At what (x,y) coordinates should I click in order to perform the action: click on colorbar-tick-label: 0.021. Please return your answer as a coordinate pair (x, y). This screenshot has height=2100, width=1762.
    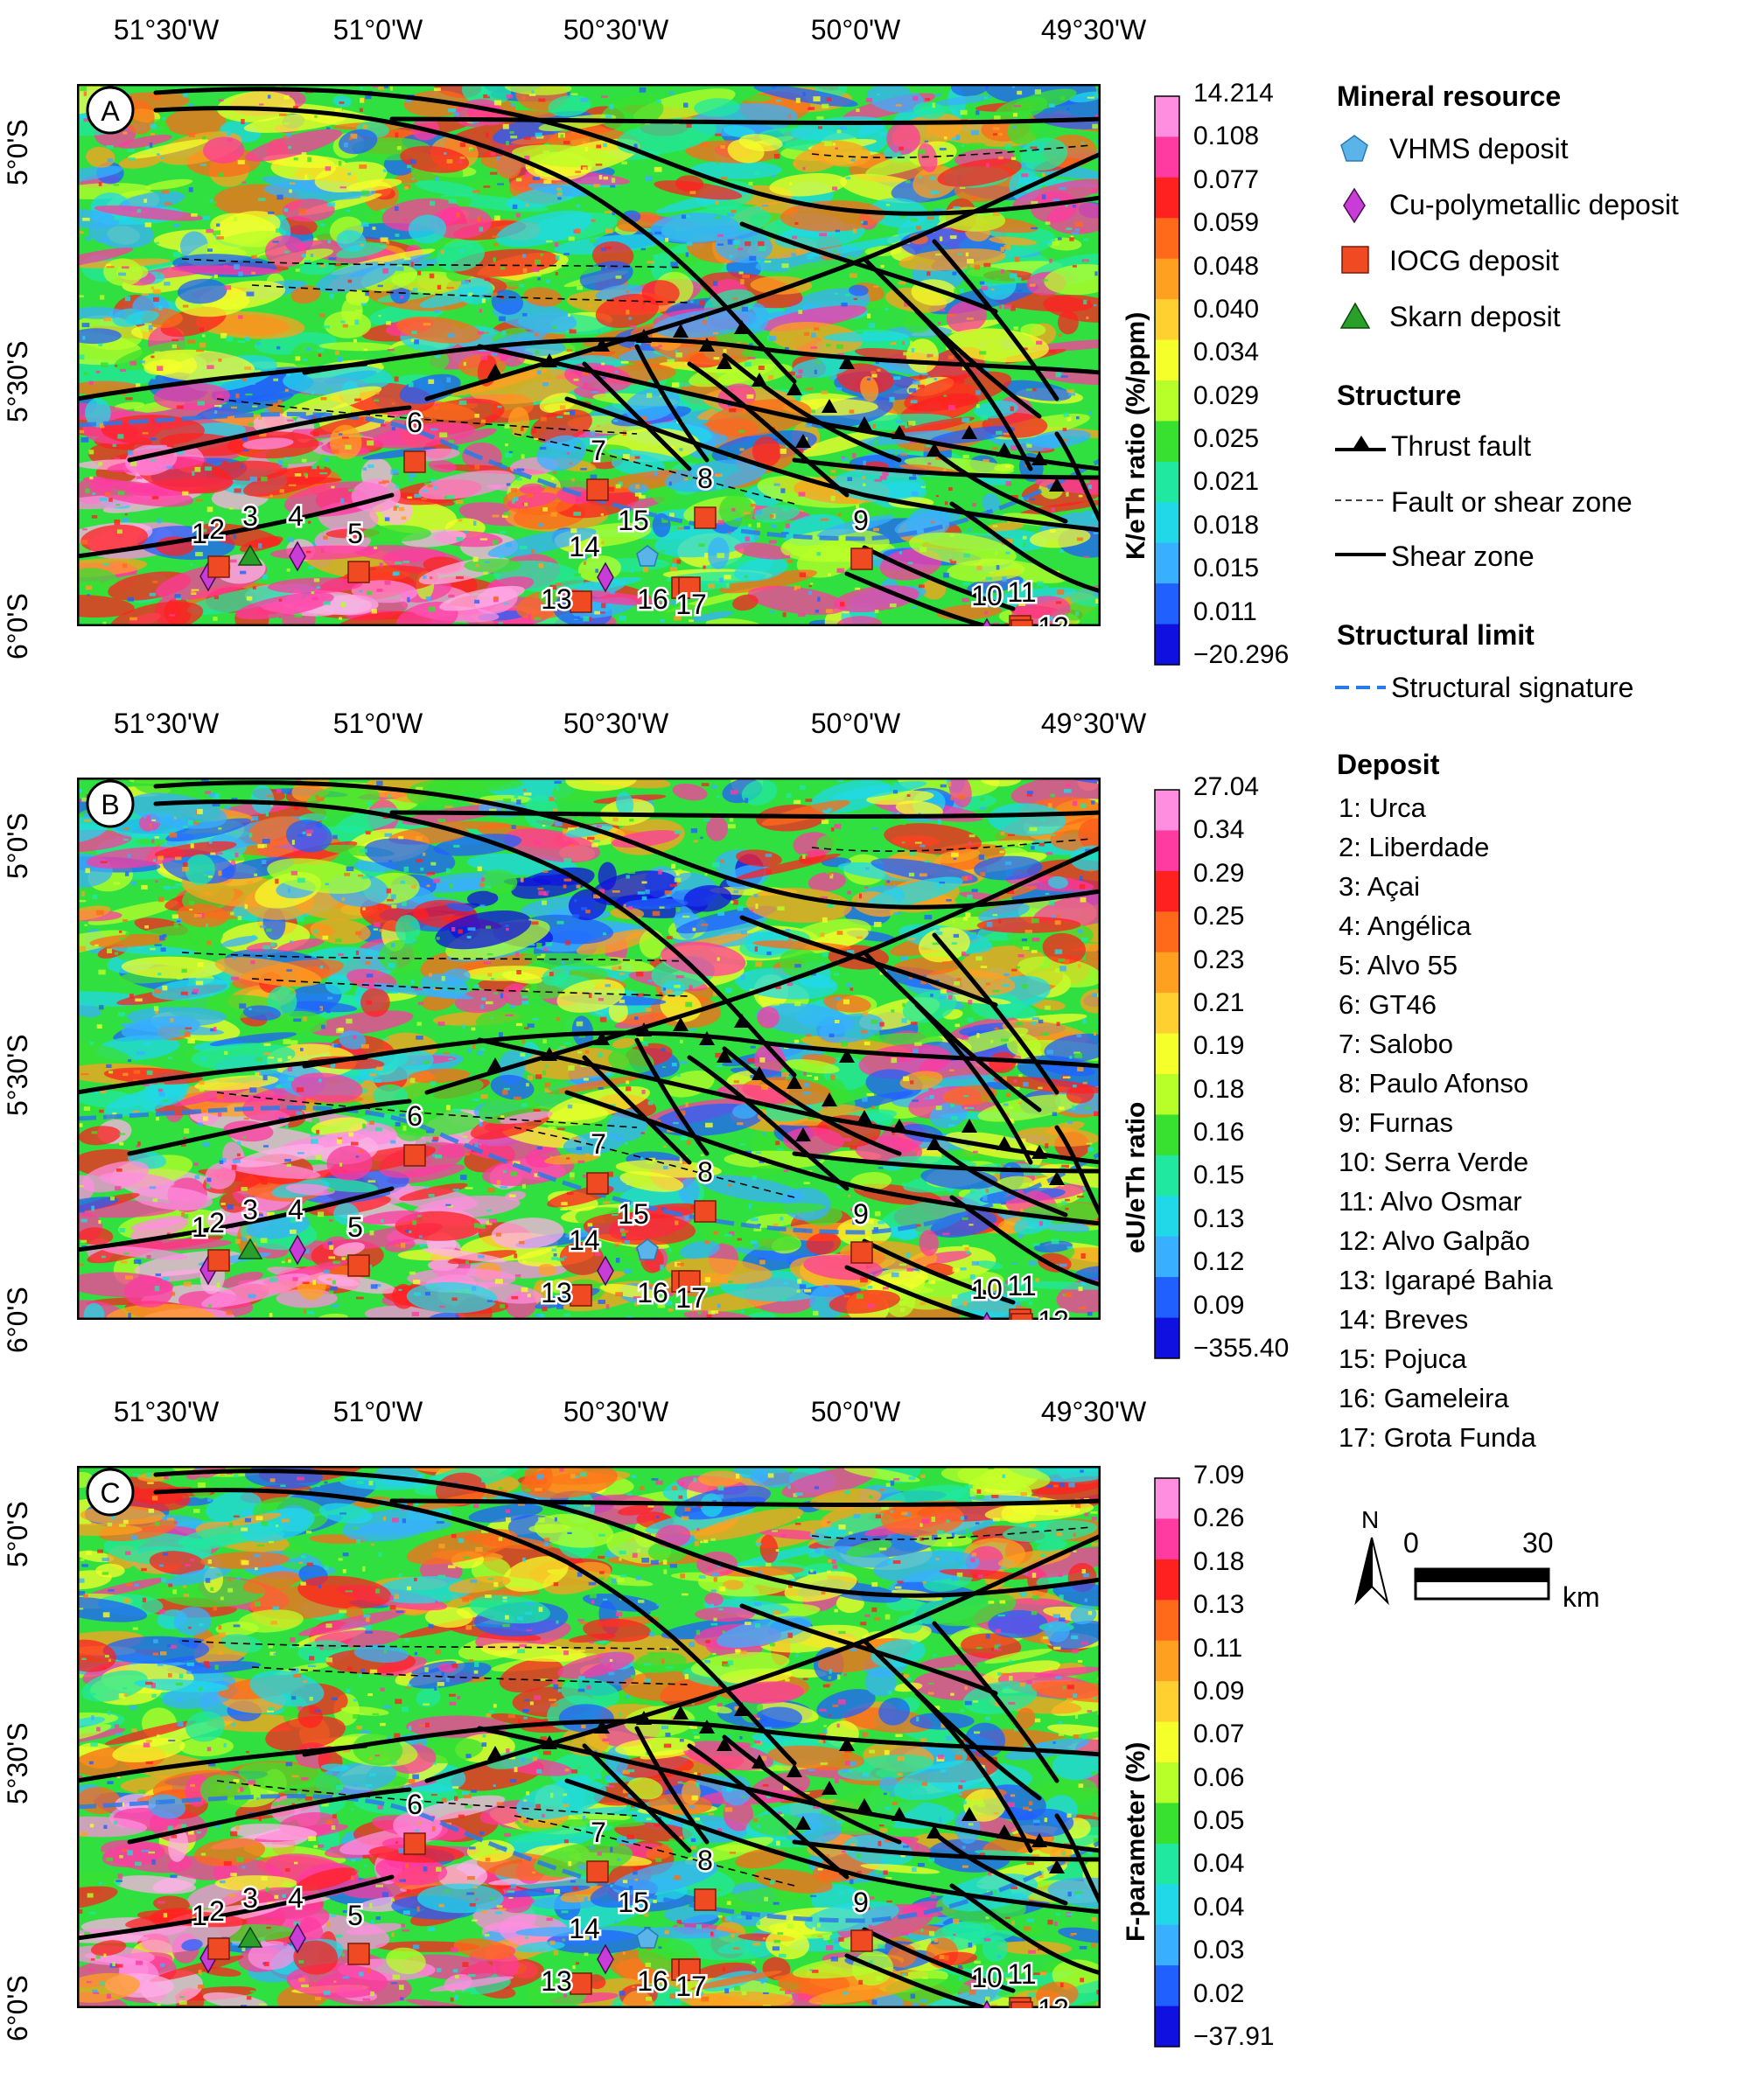
    Looking at the image, I should click on (1226, 482).